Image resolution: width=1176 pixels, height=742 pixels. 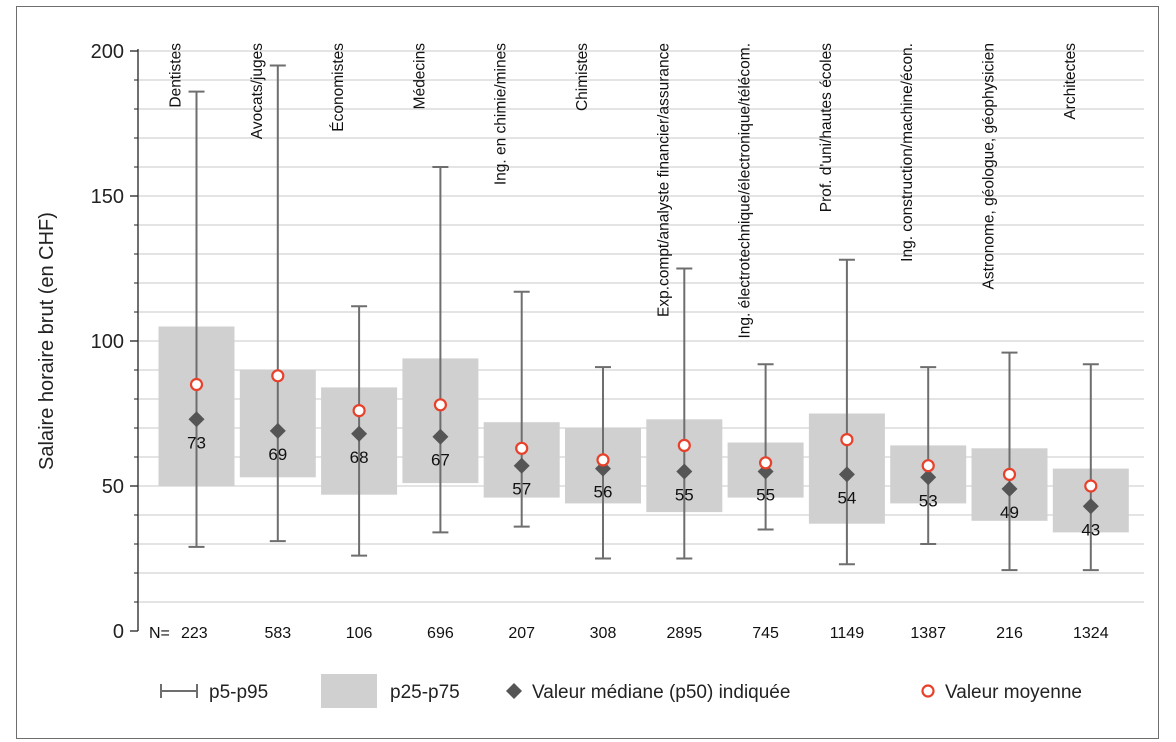 What do you see at coordinates (419, 76) in the screenshot?
I see `category-label: Médecins` at bounding box center [419, 76].